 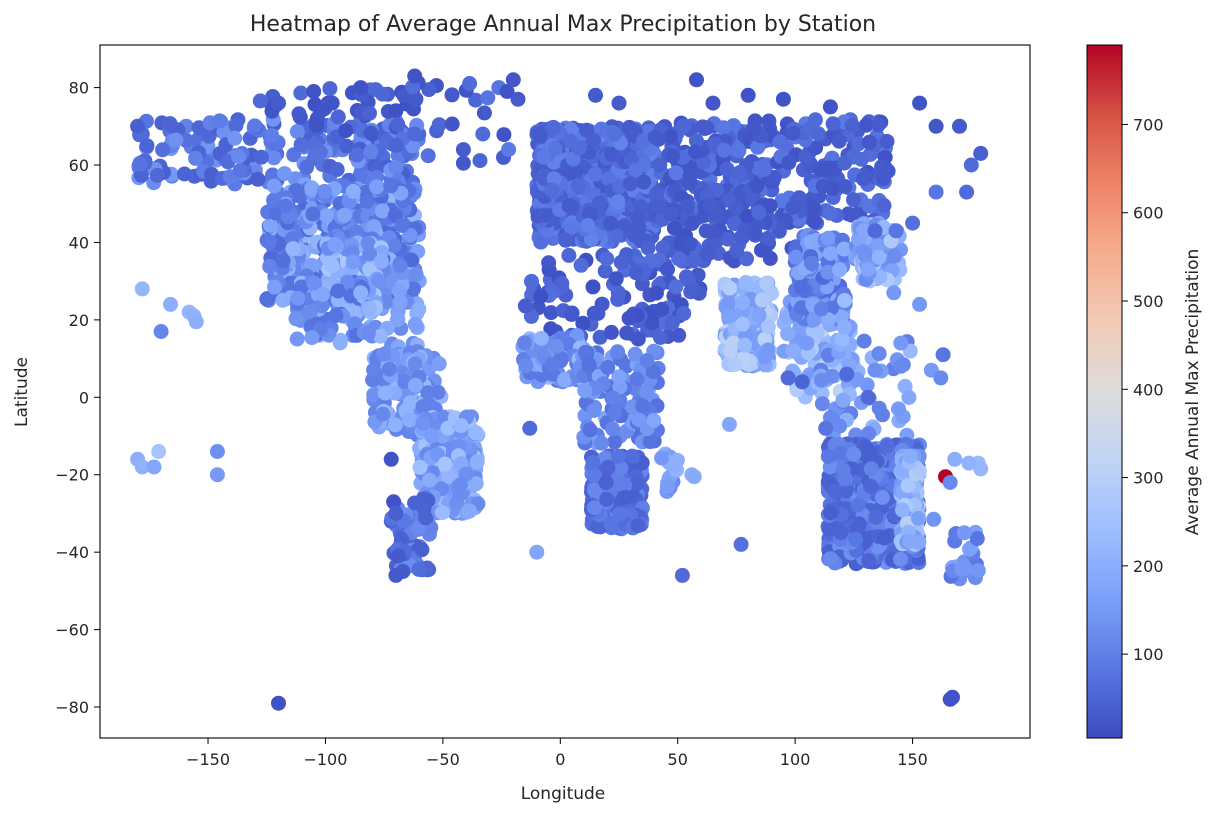 I want to click on colorbar-tick-label: 500, so click(x=1148, y=301).